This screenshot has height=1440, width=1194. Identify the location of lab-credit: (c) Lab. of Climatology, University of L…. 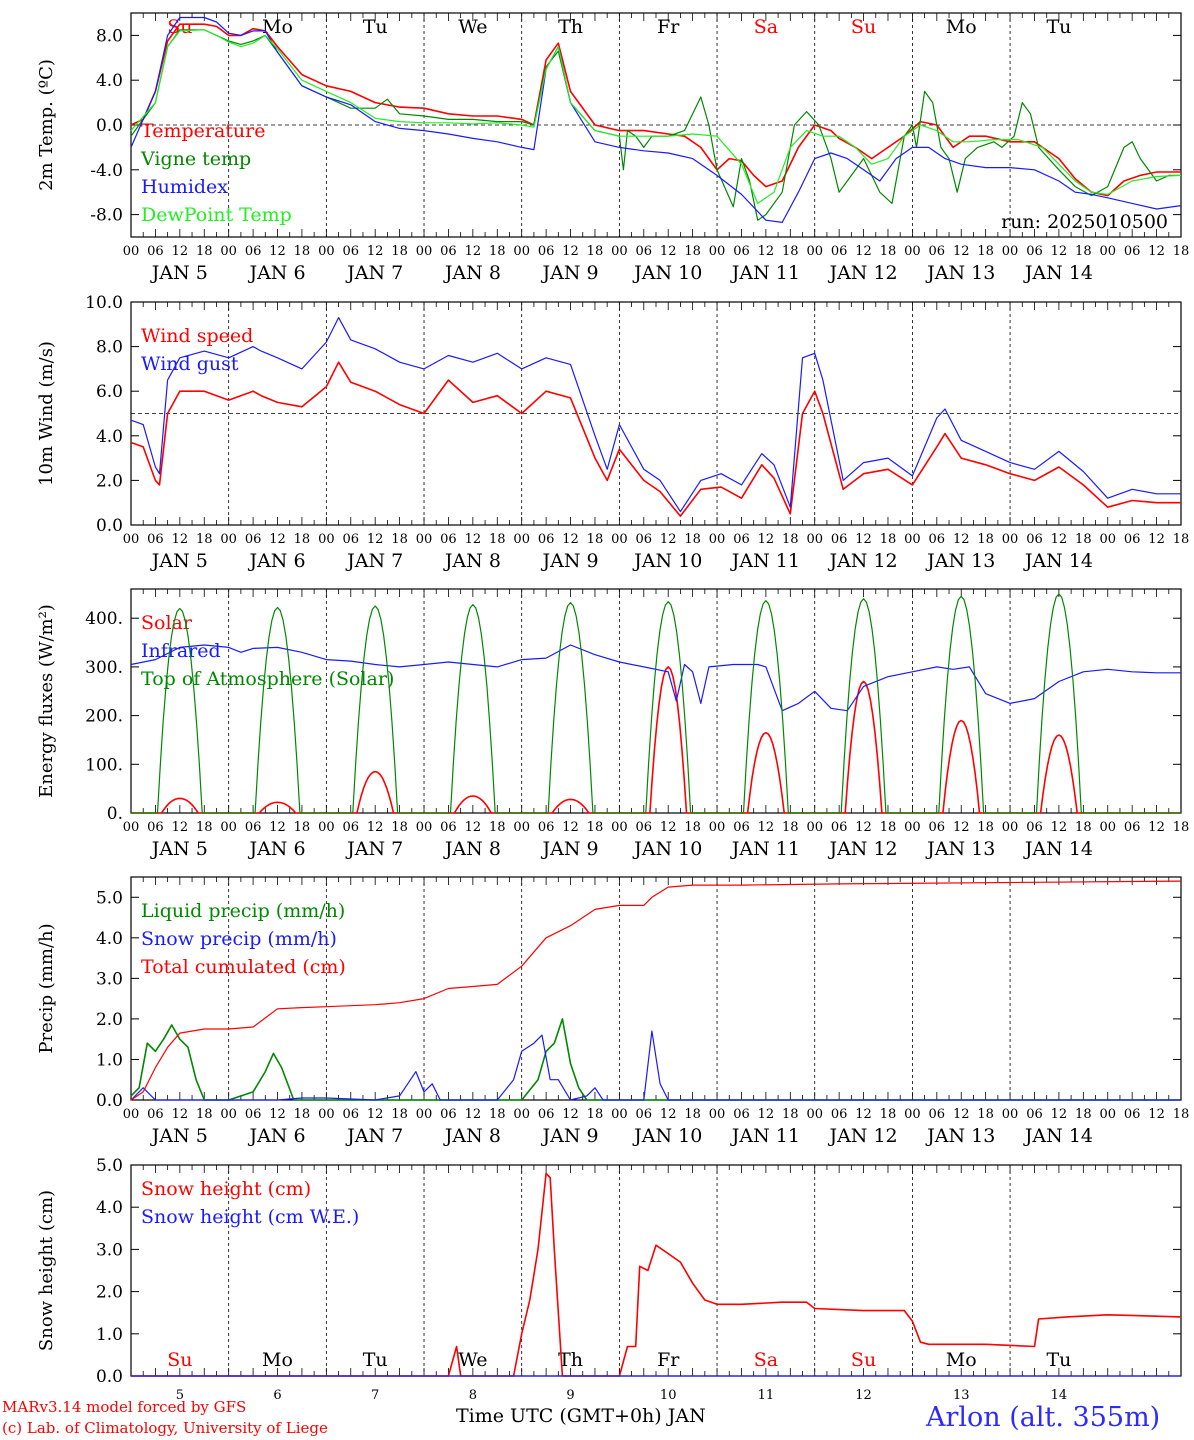
(165, 1428).